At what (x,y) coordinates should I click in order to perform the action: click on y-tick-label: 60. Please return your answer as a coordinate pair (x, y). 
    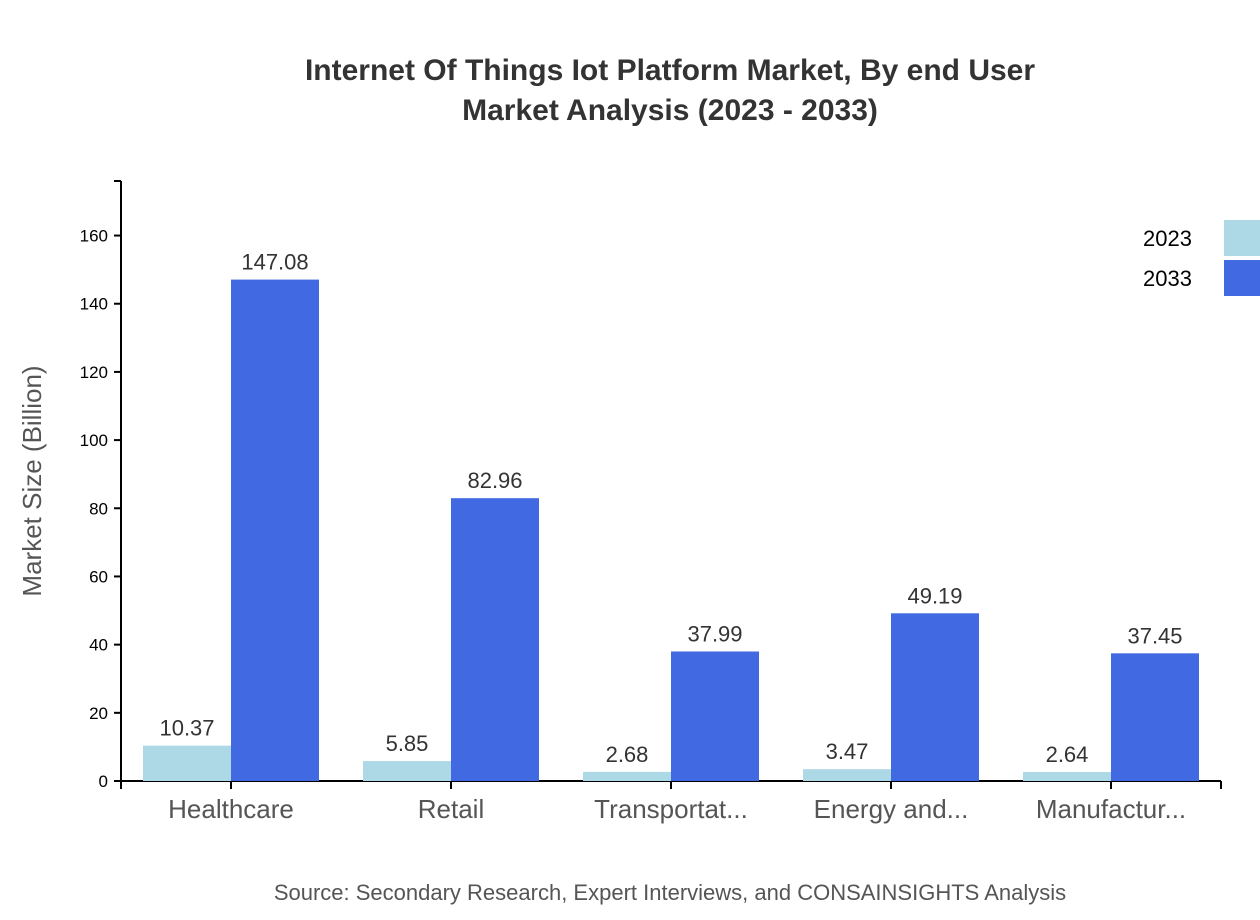
    Looking at the image, I should click on (98, 576).